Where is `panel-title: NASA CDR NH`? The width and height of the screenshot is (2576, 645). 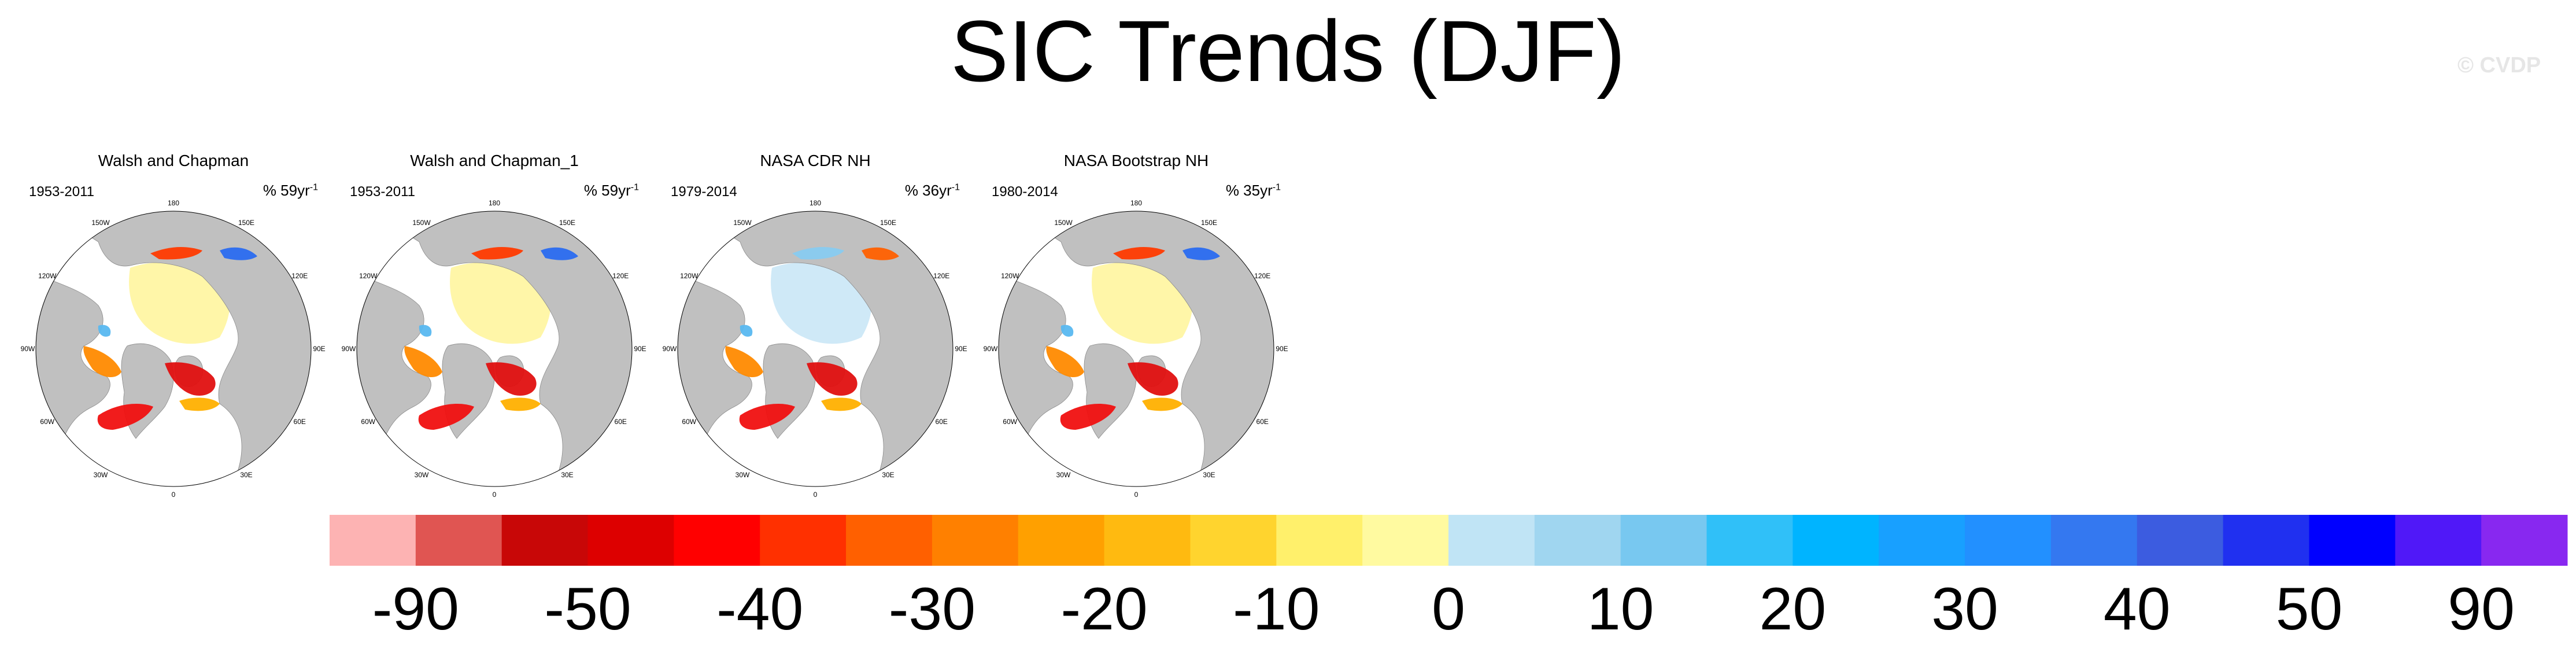 panel-title: NASA CDR NH is located at coordinates (815, 160).